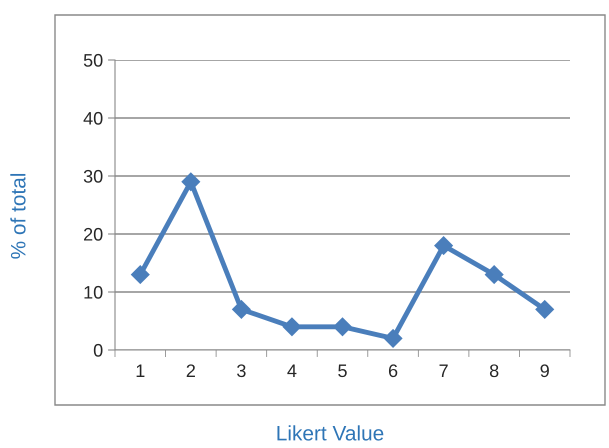  I want to click on x-tick-label: 2, so click(190, 370).